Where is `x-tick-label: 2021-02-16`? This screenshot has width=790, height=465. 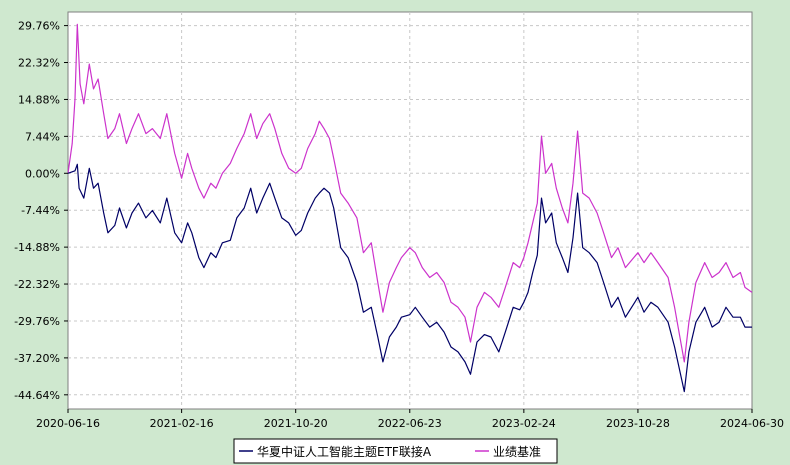
x-tick-label: 2021-02-16 is located at coordinates (182, 423).